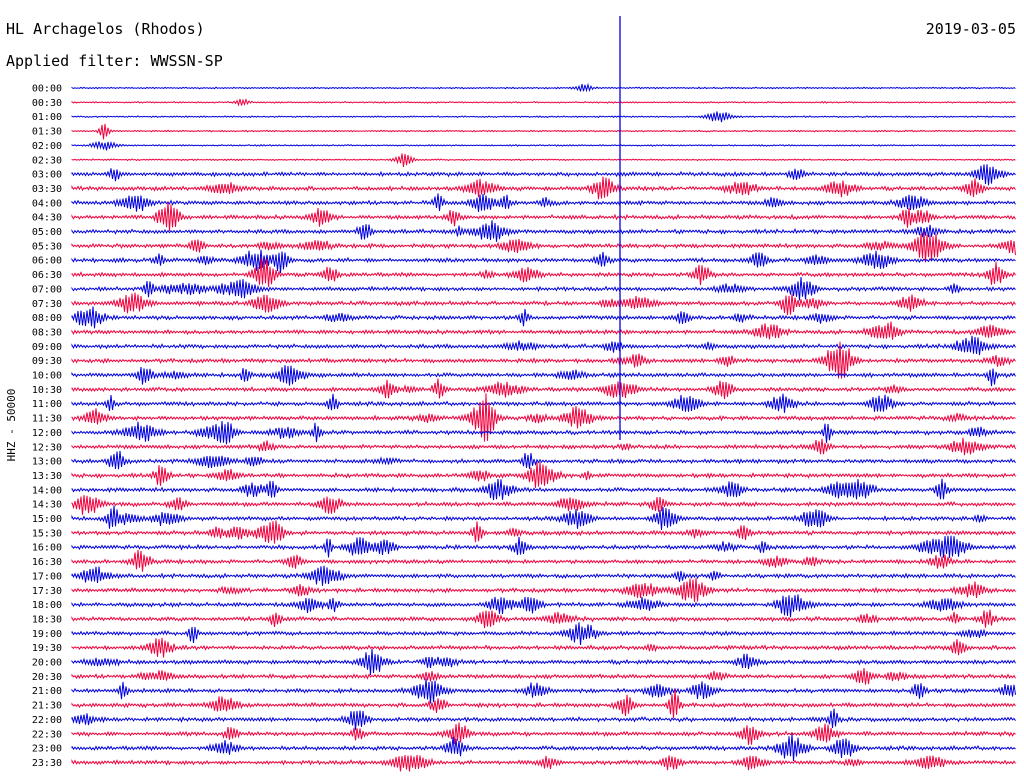 The height and width of the screenshot is (780, 1024). I want to click on time-label: 15:00, so click(47, 519).